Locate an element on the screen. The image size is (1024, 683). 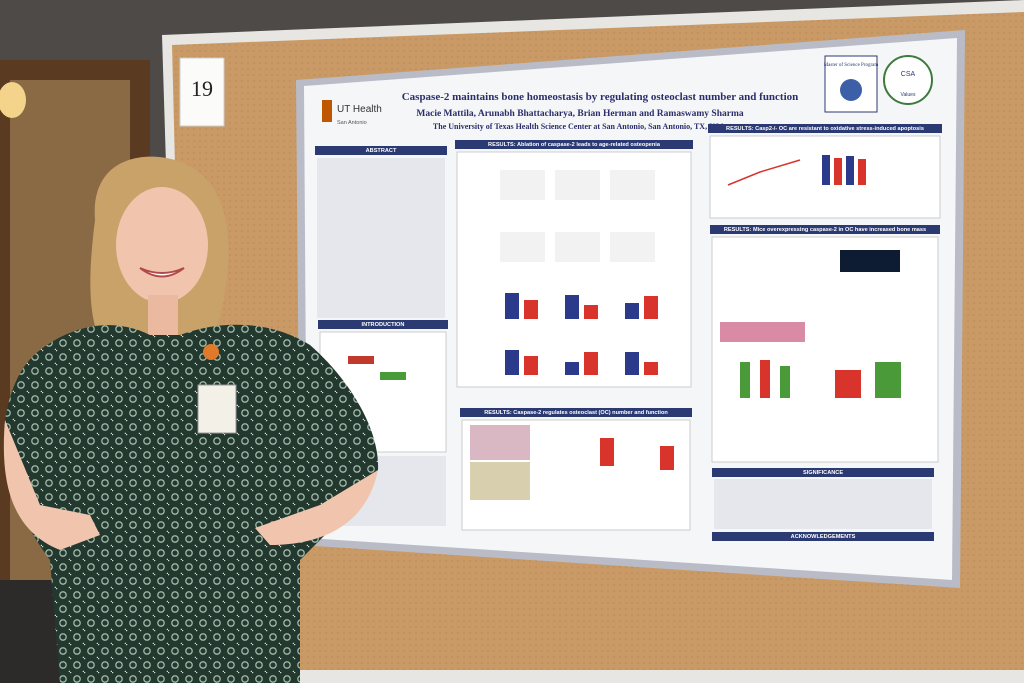
badge-text: Master of Science Program is located at coordinates (851, 65).